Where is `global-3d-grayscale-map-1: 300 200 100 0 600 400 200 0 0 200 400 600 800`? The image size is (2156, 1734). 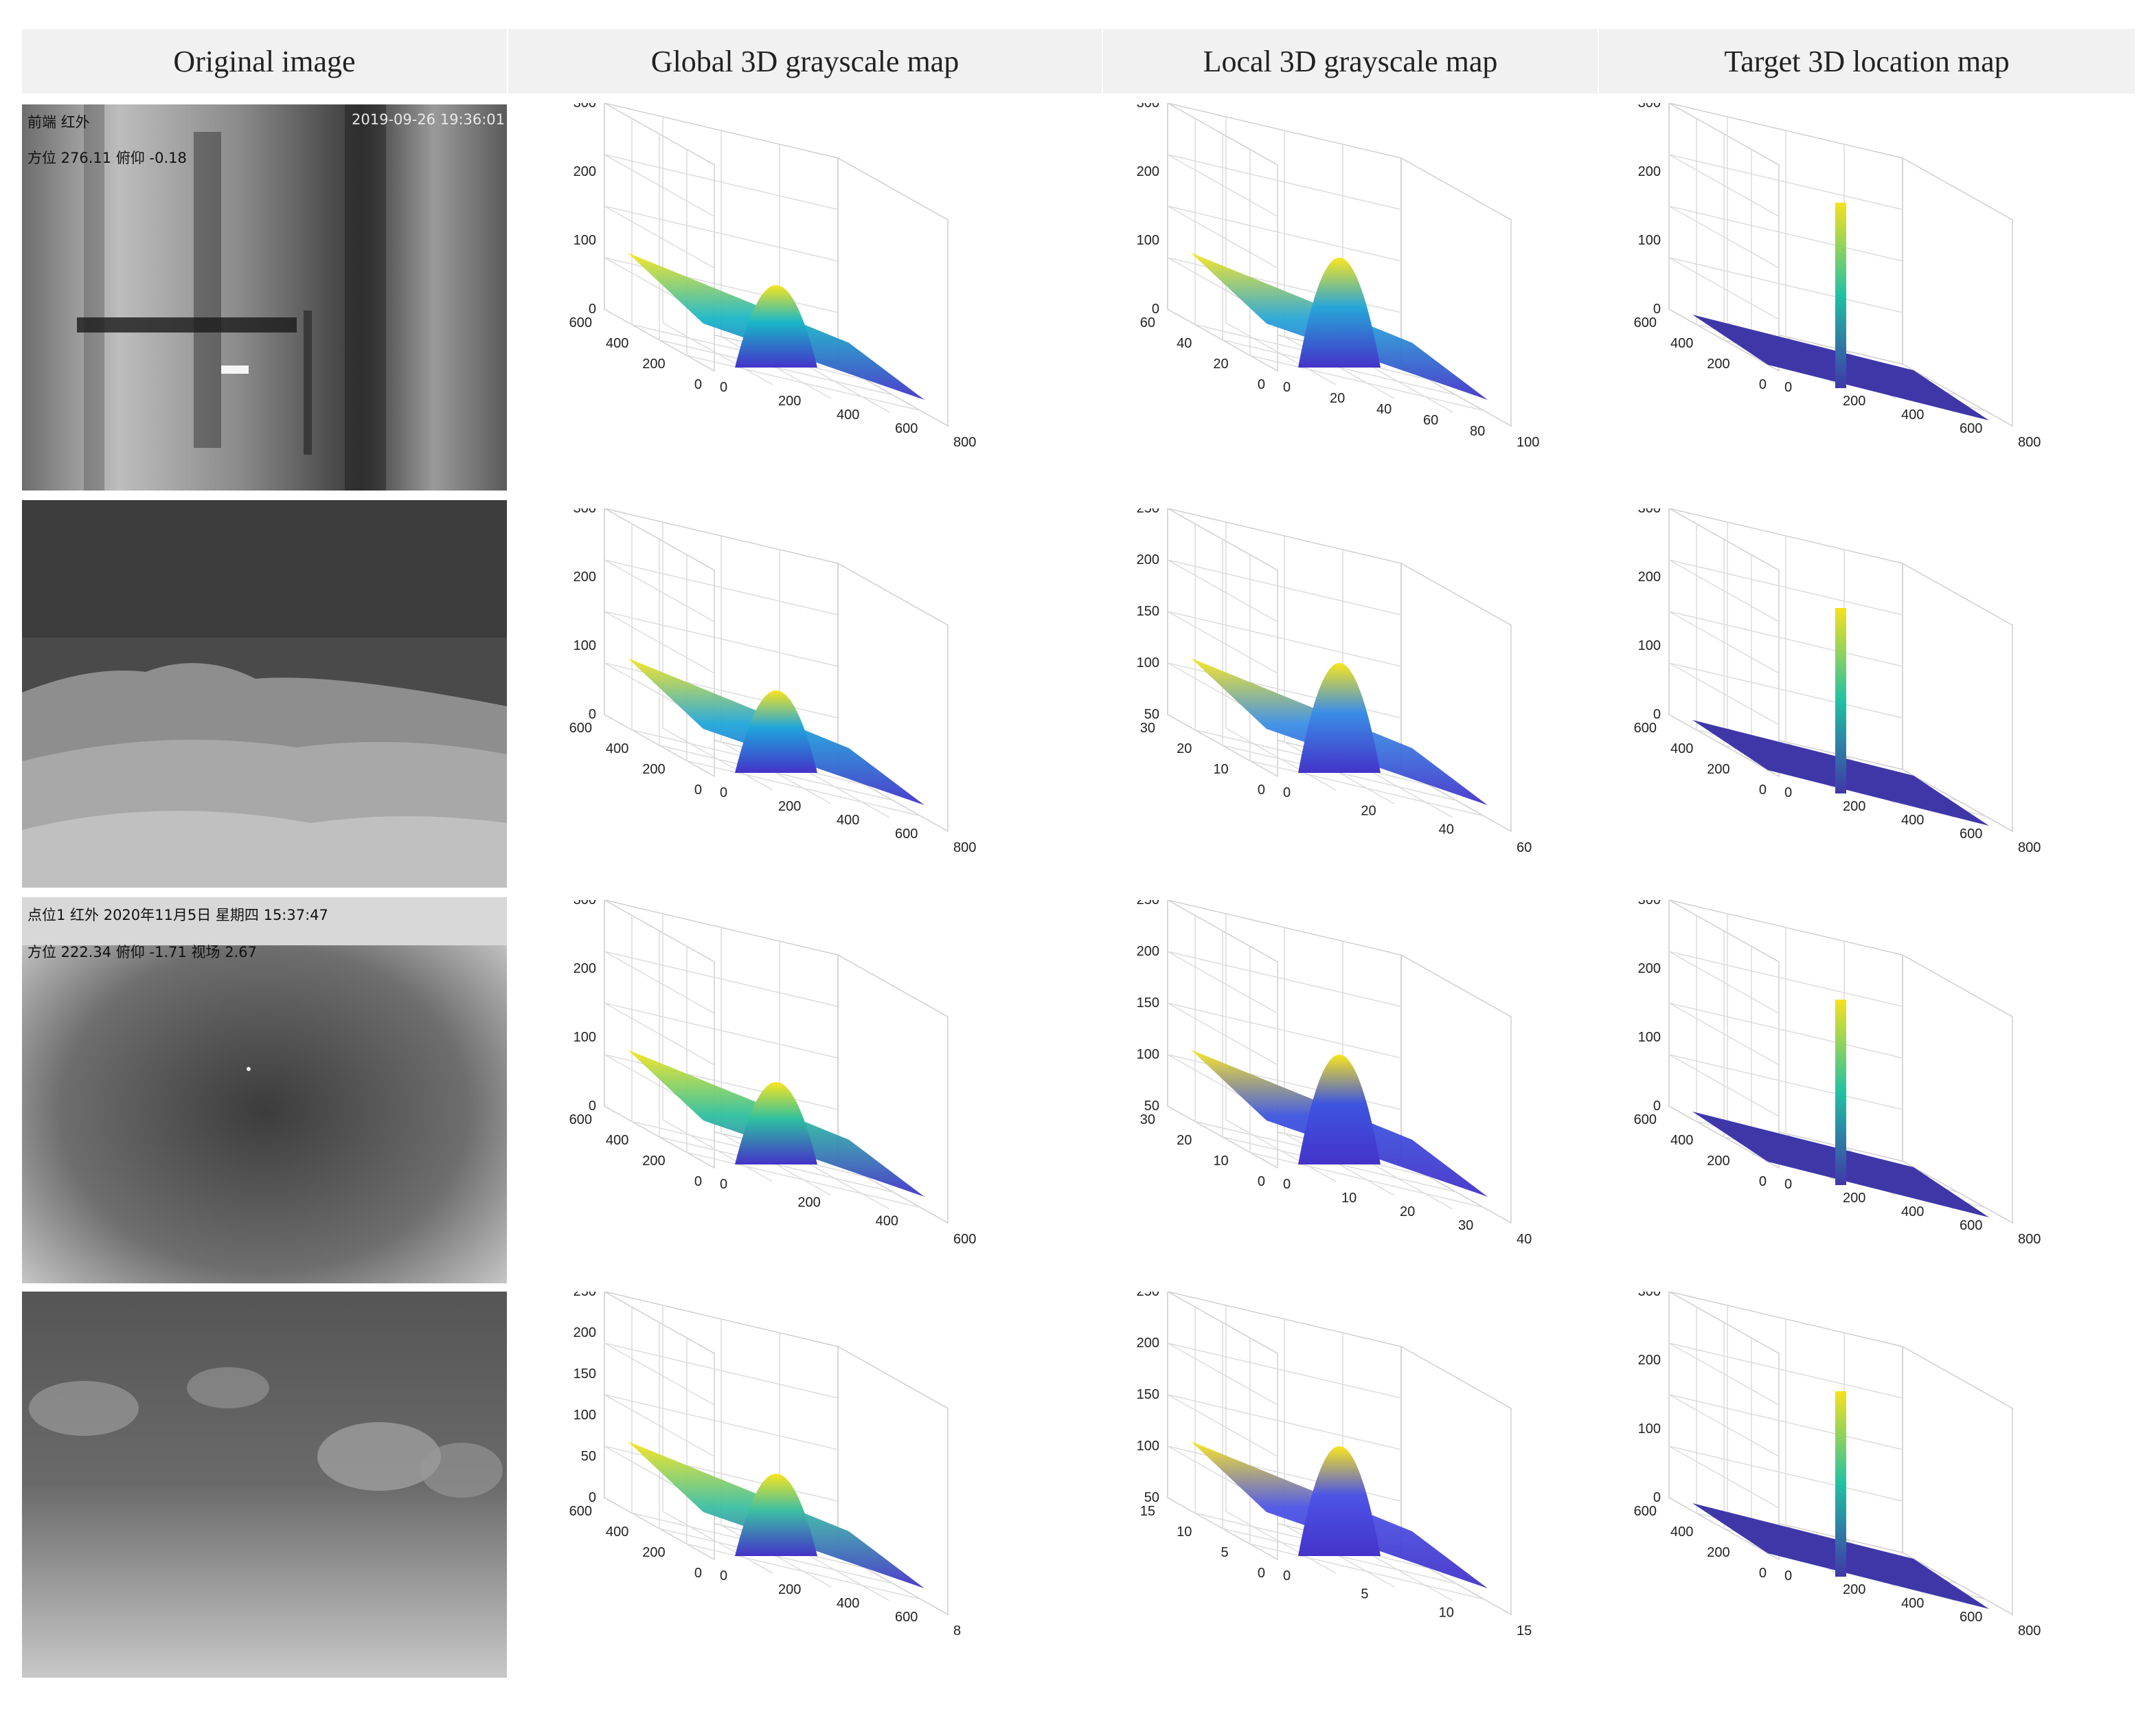
global-3d-grayscale-map-1: 300 200 100 0 600 400 200 0 0 200 400 600 800 is located at coordinates (804, 295).